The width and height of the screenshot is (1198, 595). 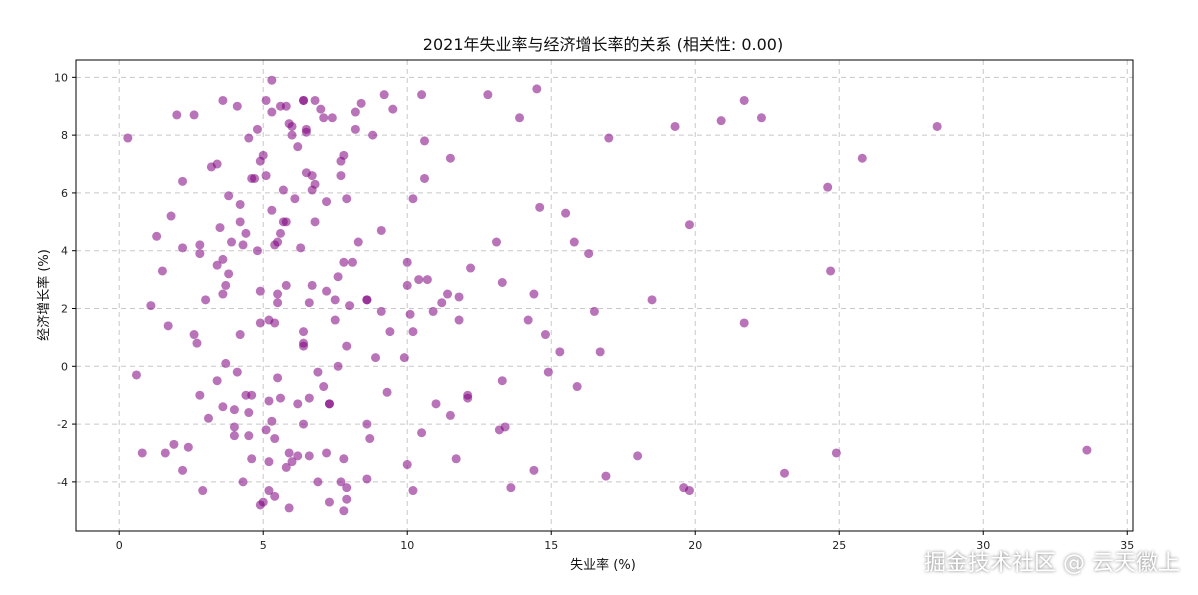 What do you see at coordinates (64, 309) in the screenshot?
I see `y-tick-label: 2` at bounding box center [64, 309].